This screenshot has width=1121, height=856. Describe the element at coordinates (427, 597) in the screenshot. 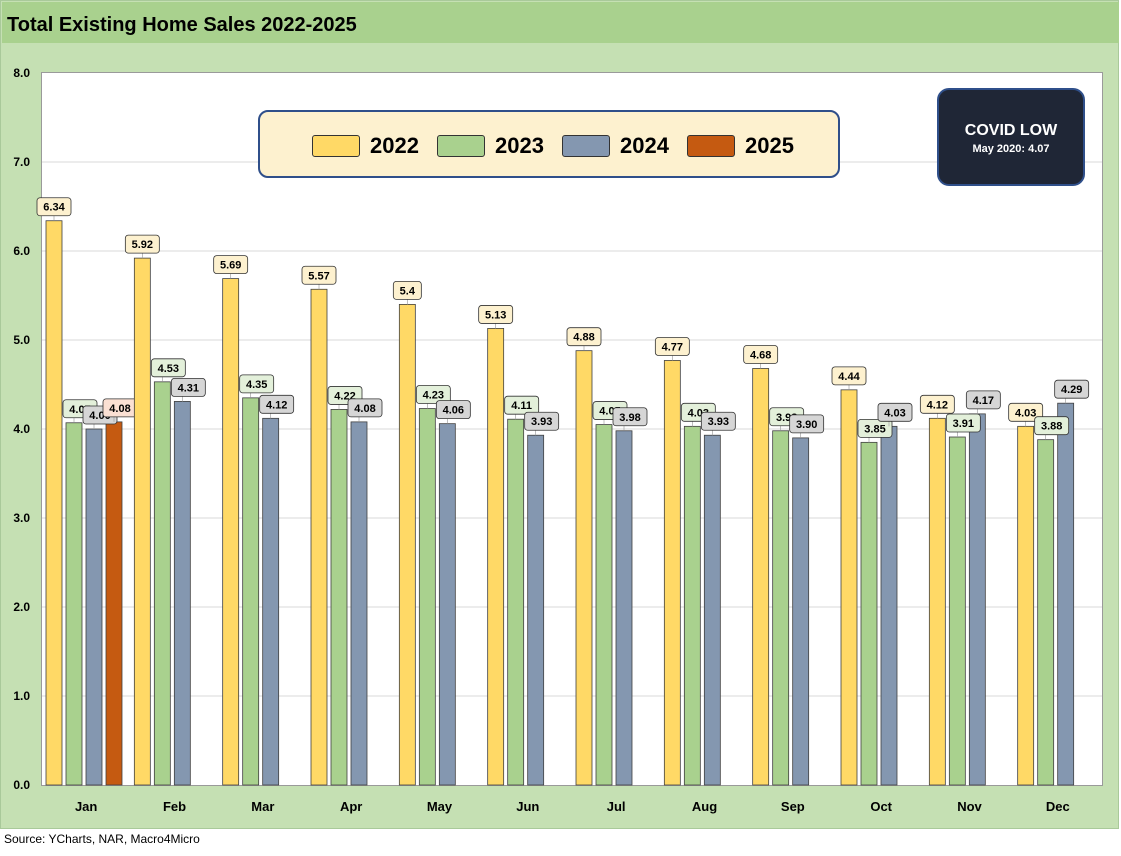

I see `bar-2023-may` at that location.